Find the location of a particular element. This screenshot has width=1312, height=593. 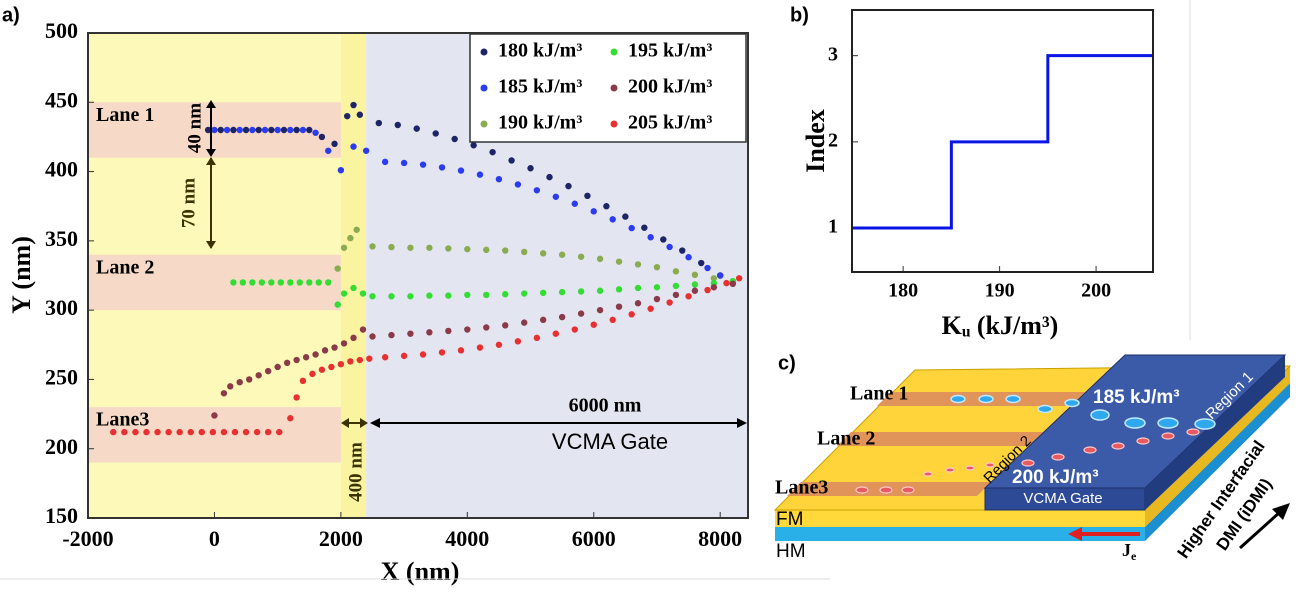

y-tick-label: 2 is located at coordinates (833, 140).